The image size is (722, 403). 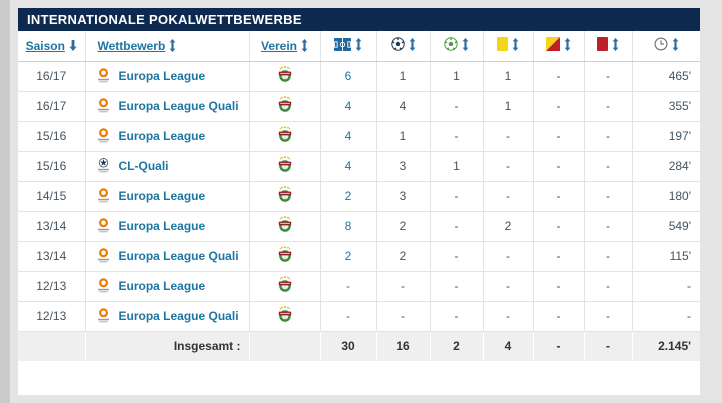 I want to click on table-row: 12/13 Europa League Quali - - - - - - -, so click(x=359, y=316).